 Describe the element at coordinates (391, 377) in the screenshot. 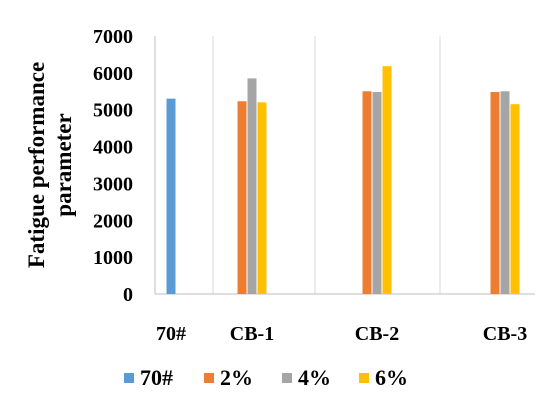

I see `legend-label-6pct: 6%` at that location.